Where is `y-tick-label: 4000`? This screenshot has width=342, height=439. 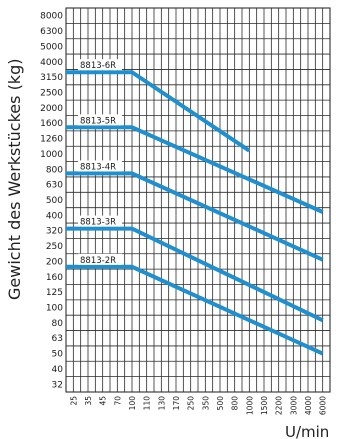 y-tick-label: 4000 is located at coordinates (51, 63).